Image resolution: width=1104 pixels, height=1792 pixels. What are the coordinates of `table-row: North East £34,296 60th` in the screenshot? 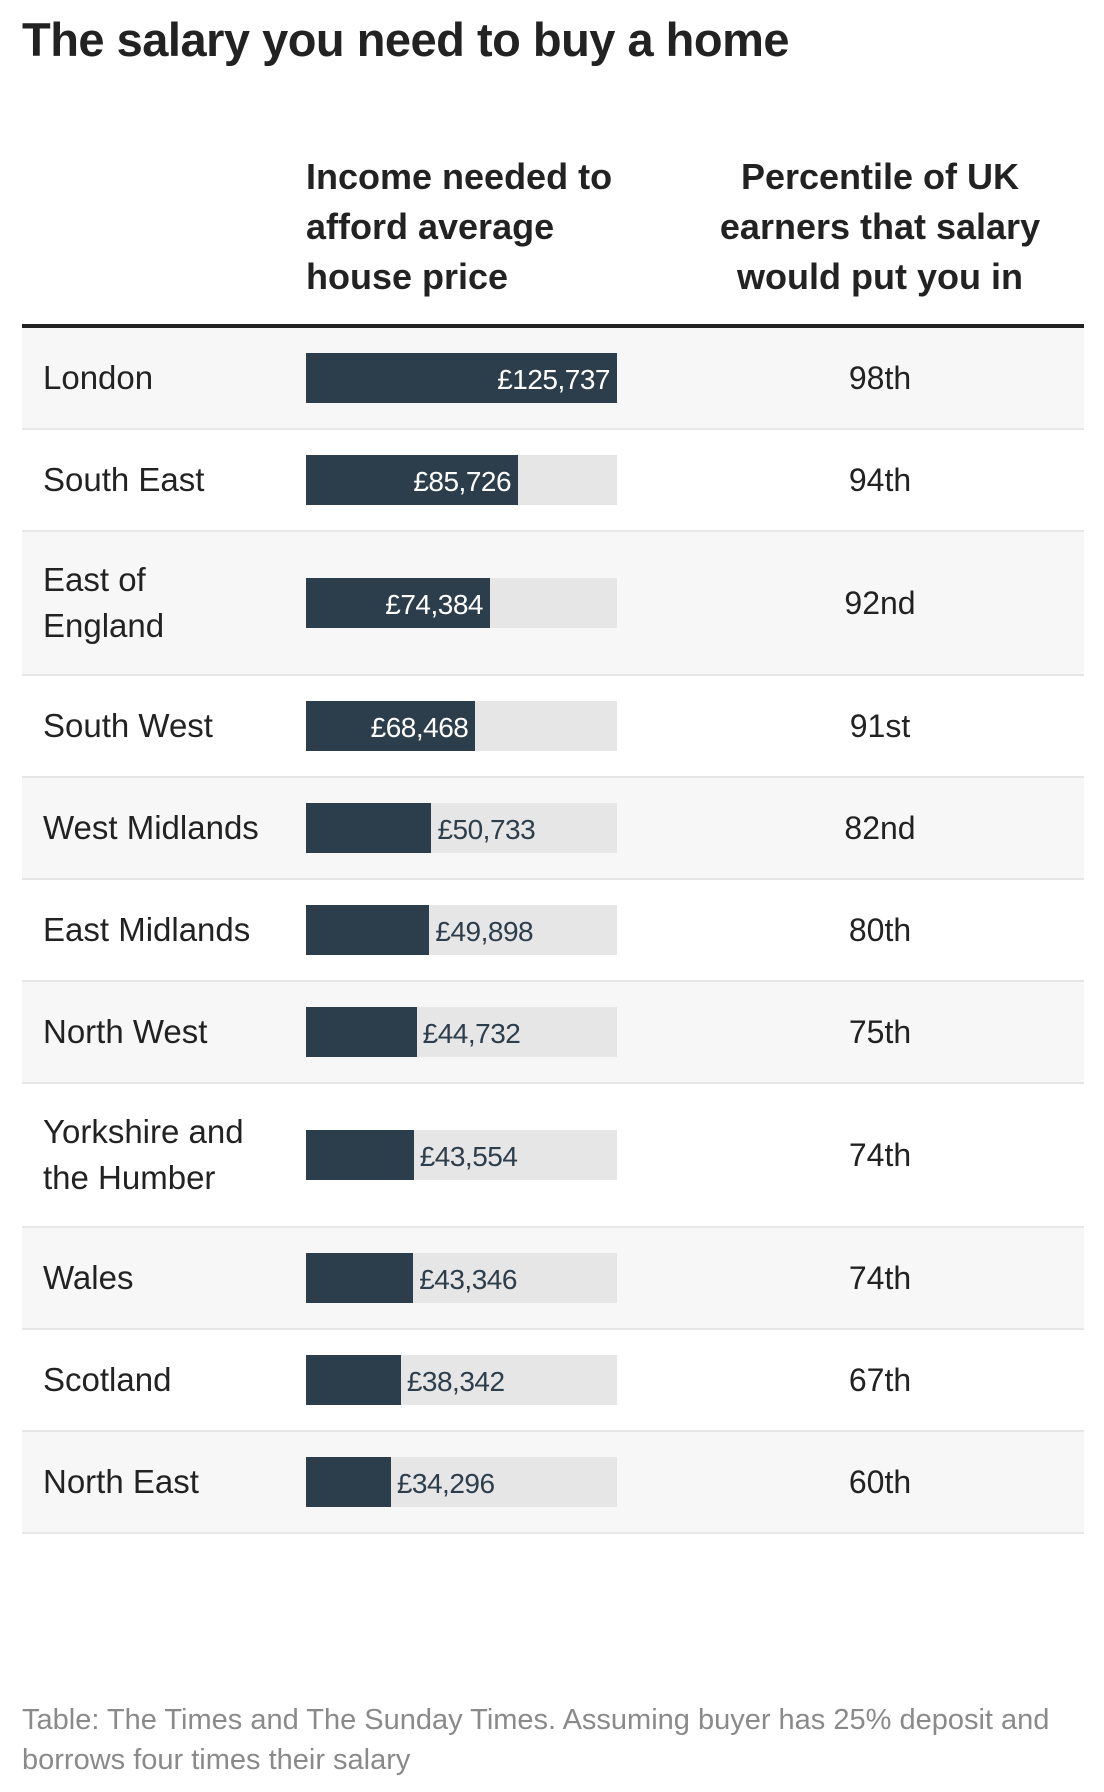 It's located at (553, 1483).